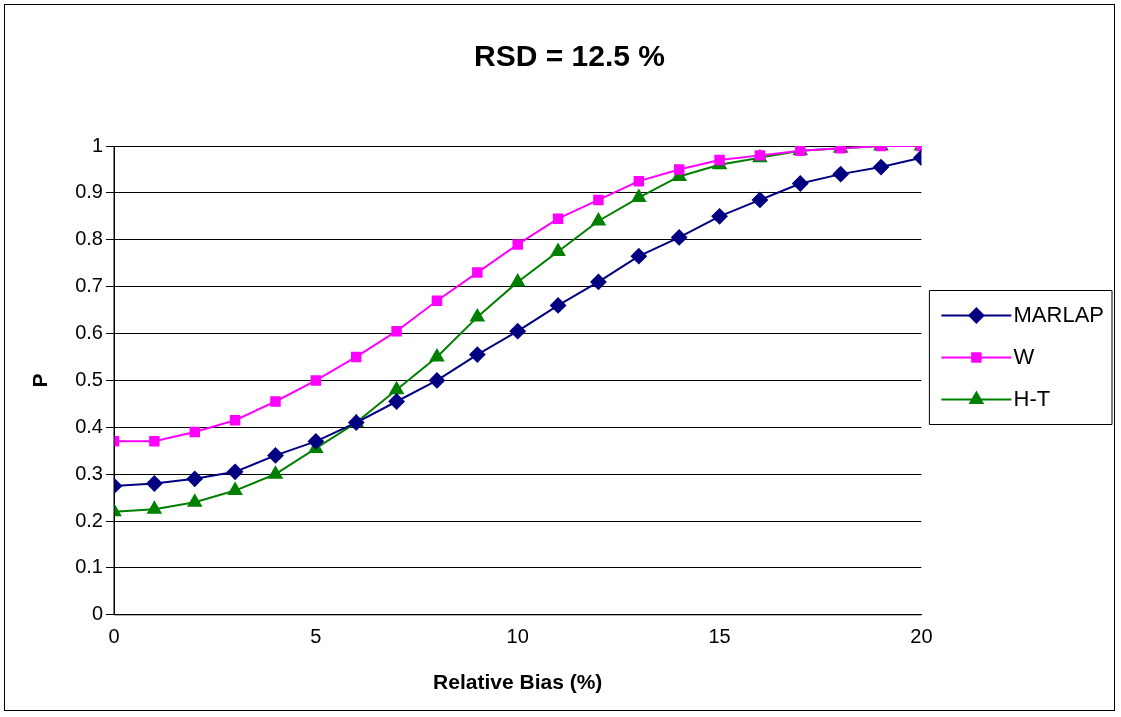  I want to click on x-tick-label: 20, so click(921, 636).